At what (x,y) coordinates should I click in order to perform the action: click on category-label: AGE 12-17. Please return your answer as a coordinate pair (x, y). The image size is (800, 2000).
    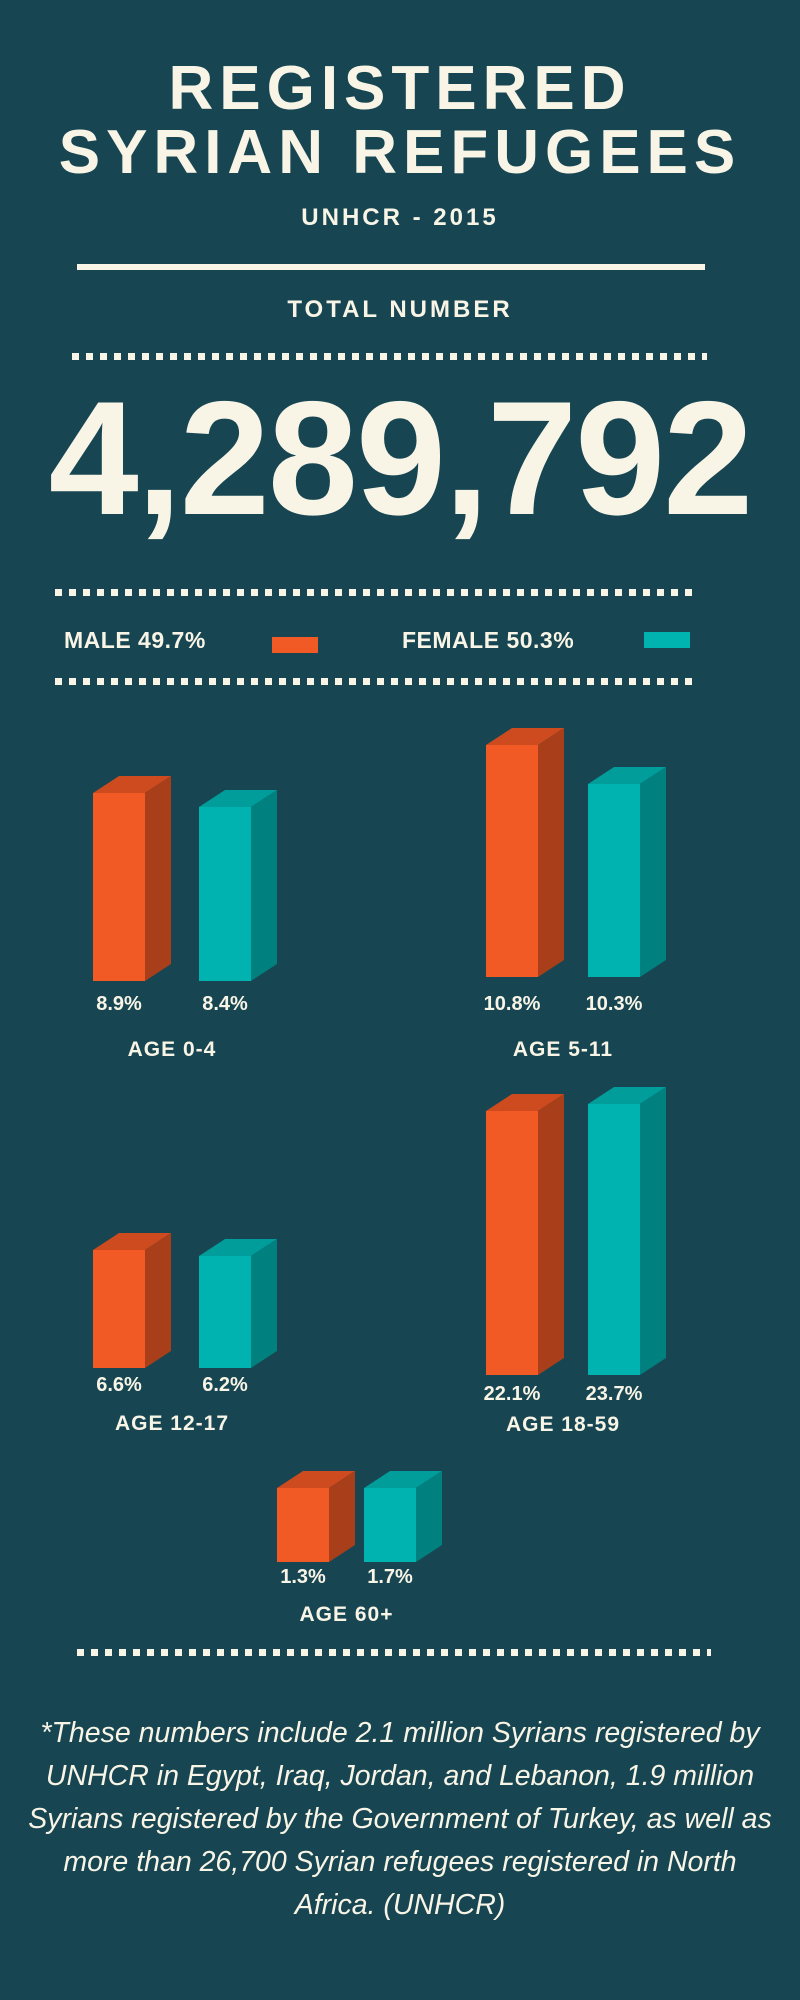
    Looking at the image, I should click on (172, 1423).